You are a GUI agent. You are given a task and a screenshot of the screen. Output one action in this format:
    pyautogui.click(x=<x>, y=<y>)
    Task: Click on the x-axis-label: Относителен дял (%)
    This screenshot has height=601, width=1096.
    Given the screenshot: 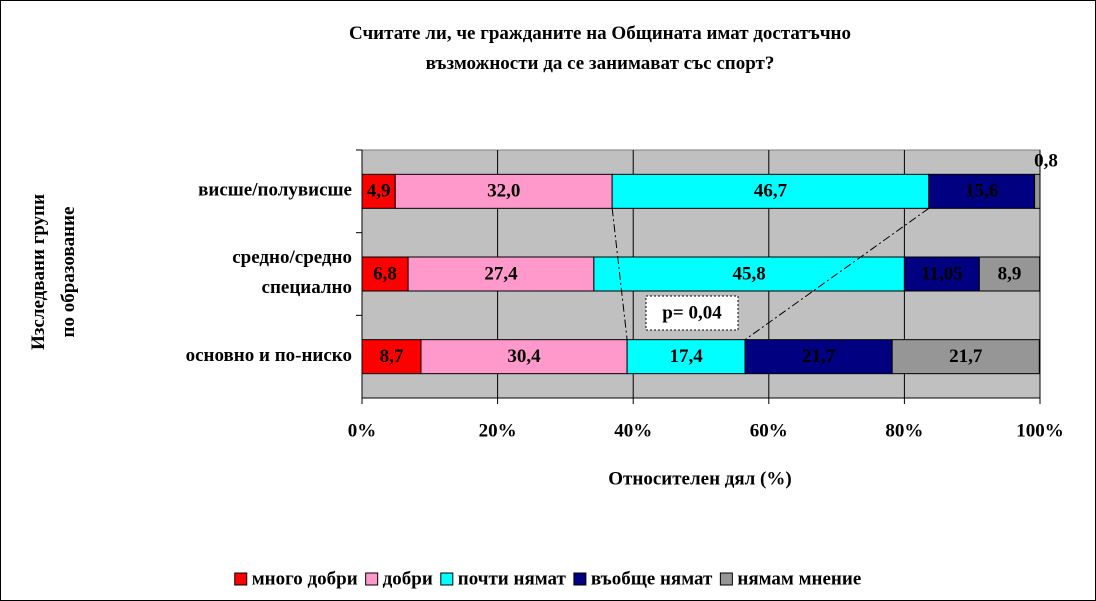 What is the action you would take?
    pyautogui.click(x=699, y=478)
    